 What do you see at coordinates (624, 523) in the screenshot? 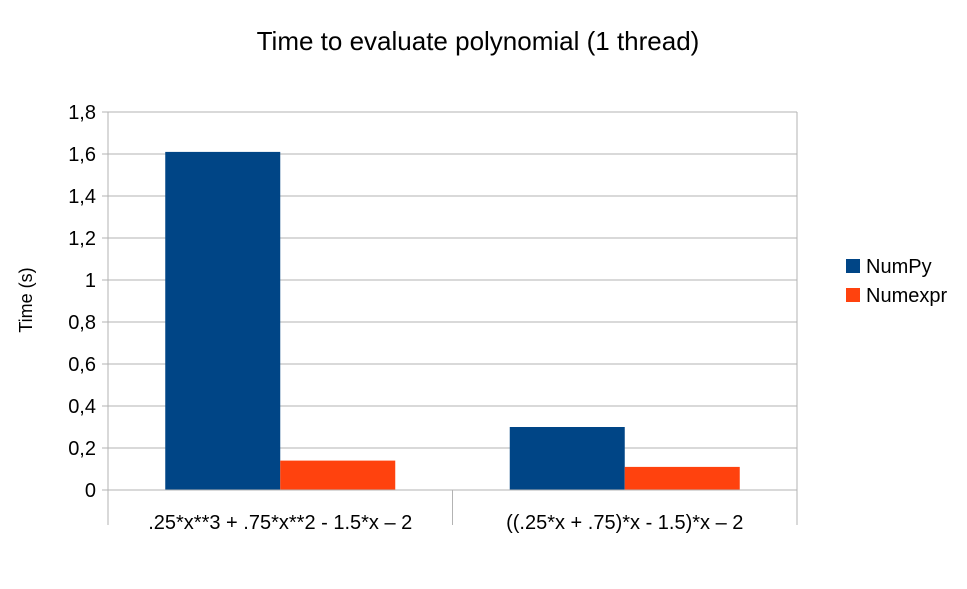
I see `x-category-label: ((.25*x + .75)*x - 1.5)*x – 2` at bounding box center [624, 523].